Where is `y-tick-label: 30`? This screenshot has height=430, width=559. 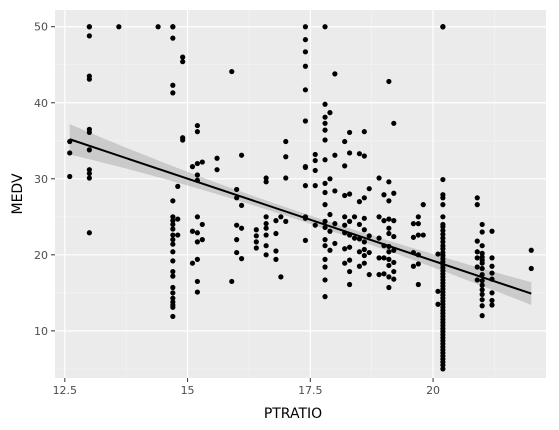
y-tick-label: 30 is located at coordinates (41, 179).